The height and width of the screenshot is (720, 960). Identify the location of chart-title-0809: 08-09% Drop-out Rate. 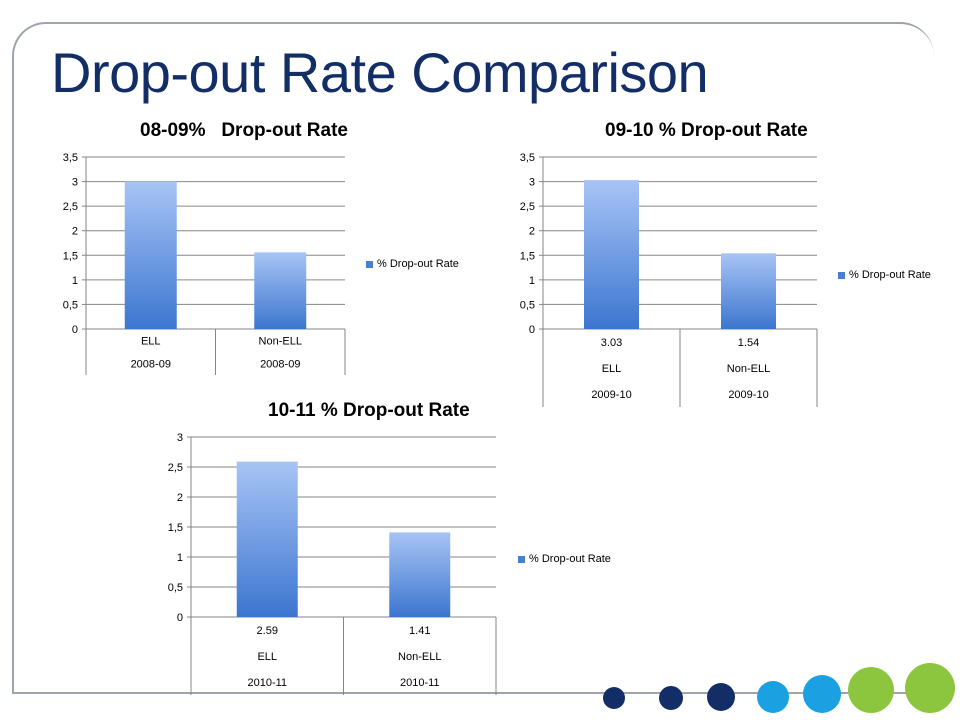
(244, 130).